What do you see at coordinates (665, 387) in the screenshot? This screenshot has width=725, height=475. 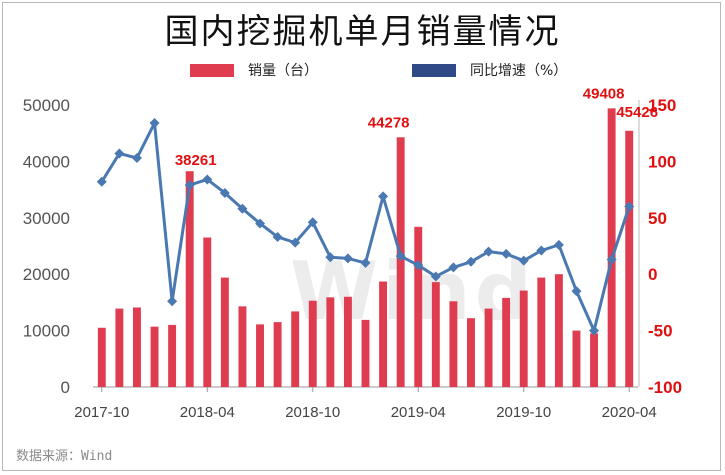 I see `right-axis-tick-label: -100` at bounding box center [665, 387].